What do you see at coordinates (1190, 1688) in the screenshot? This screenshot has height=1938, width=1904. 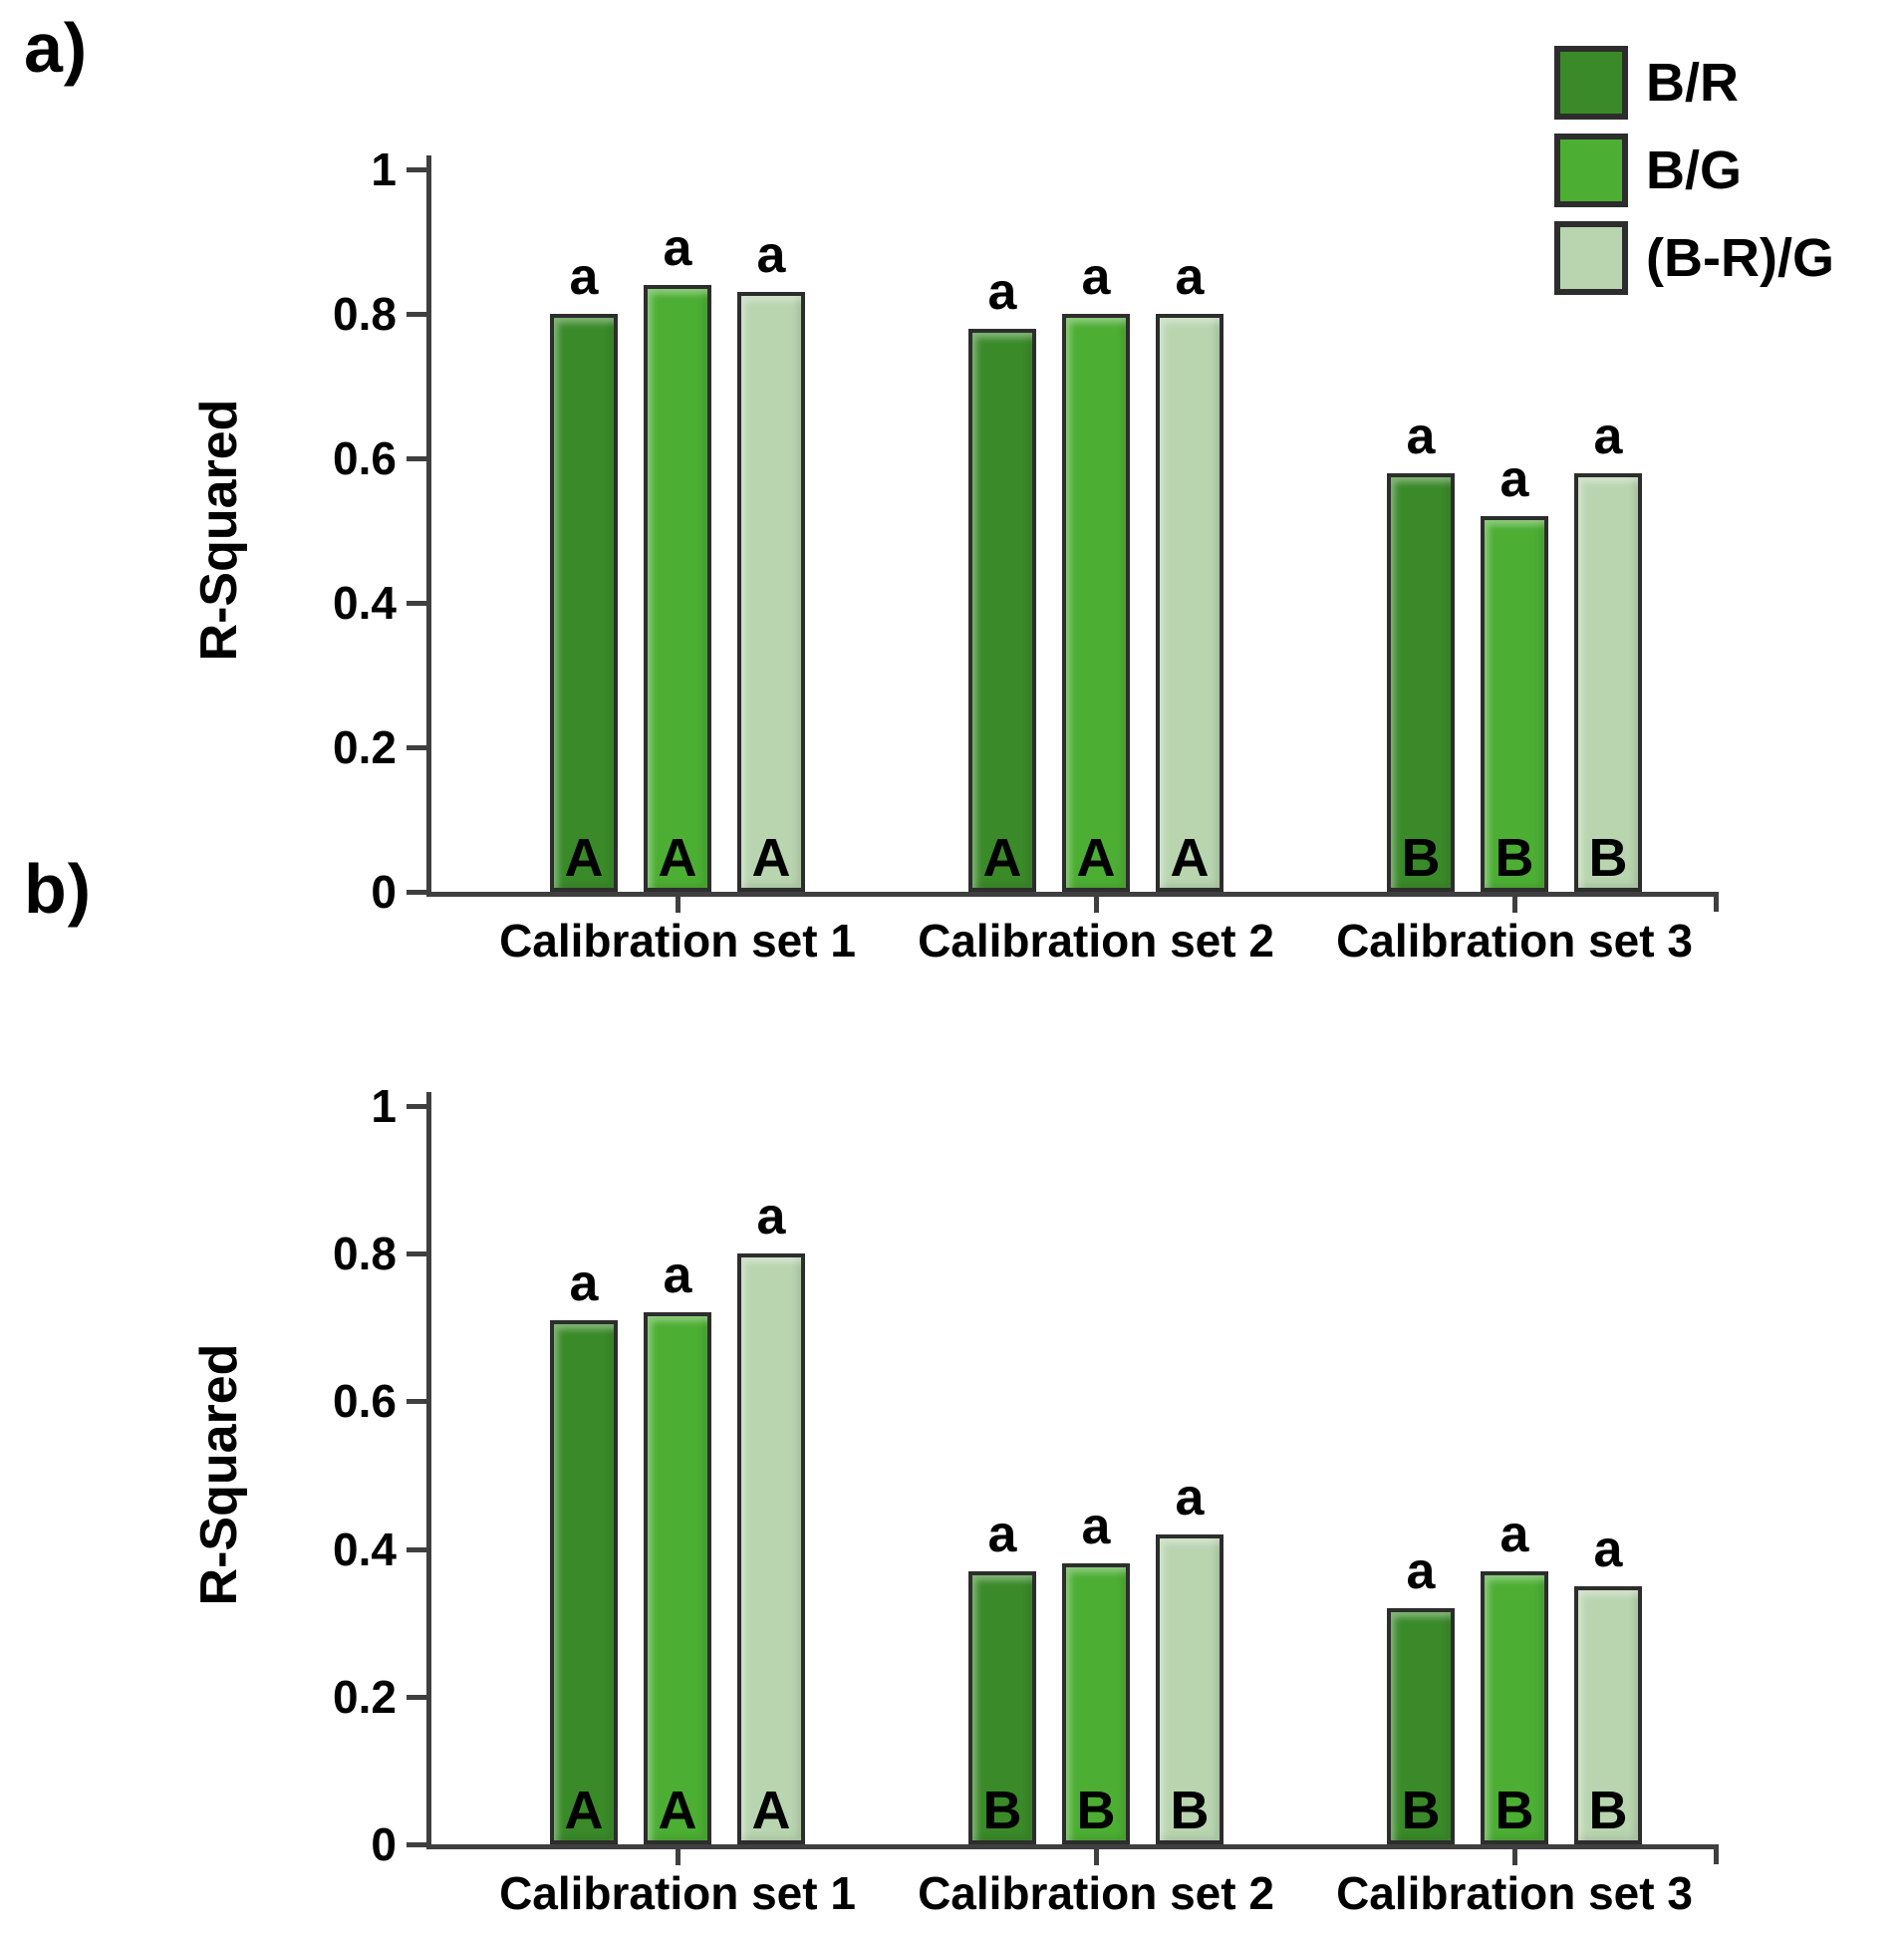 I see `bar-b-2-(B-R)/G` at bounding box center [1190, 1688].